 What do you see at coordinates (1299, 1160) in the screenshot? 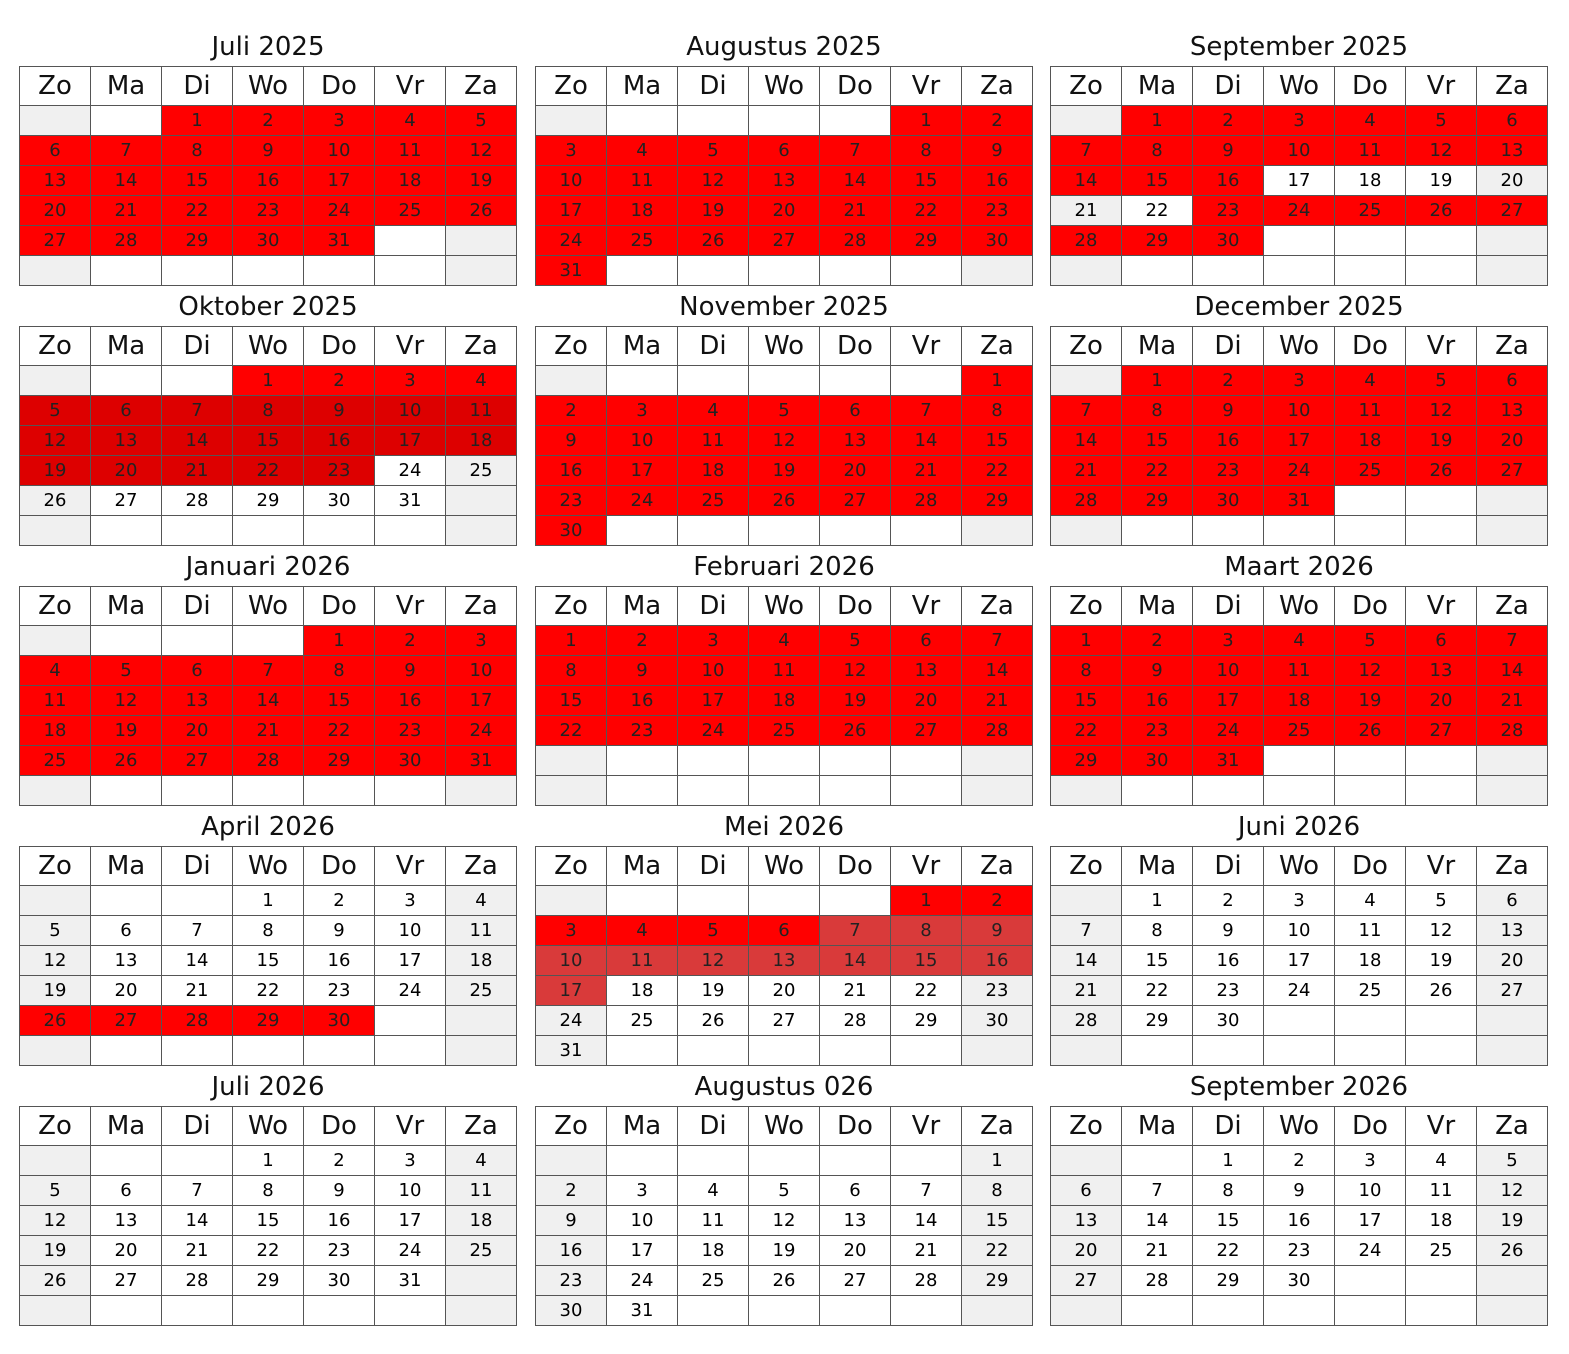
I see `day-cell: 2` at bounding box center [1299, 1160].